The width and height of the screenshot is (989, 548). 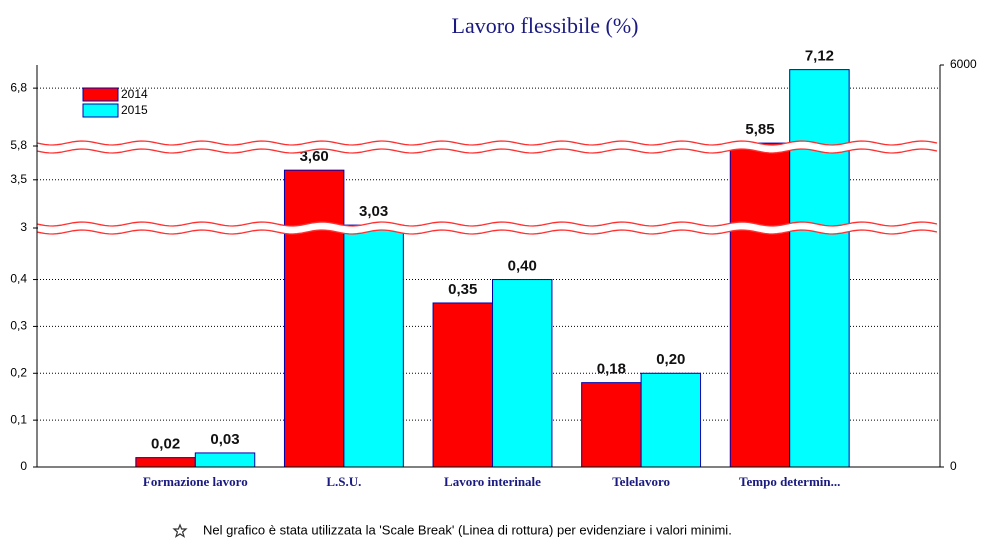 I want to click on value-label: 0,35, so click(x=462, y=289).